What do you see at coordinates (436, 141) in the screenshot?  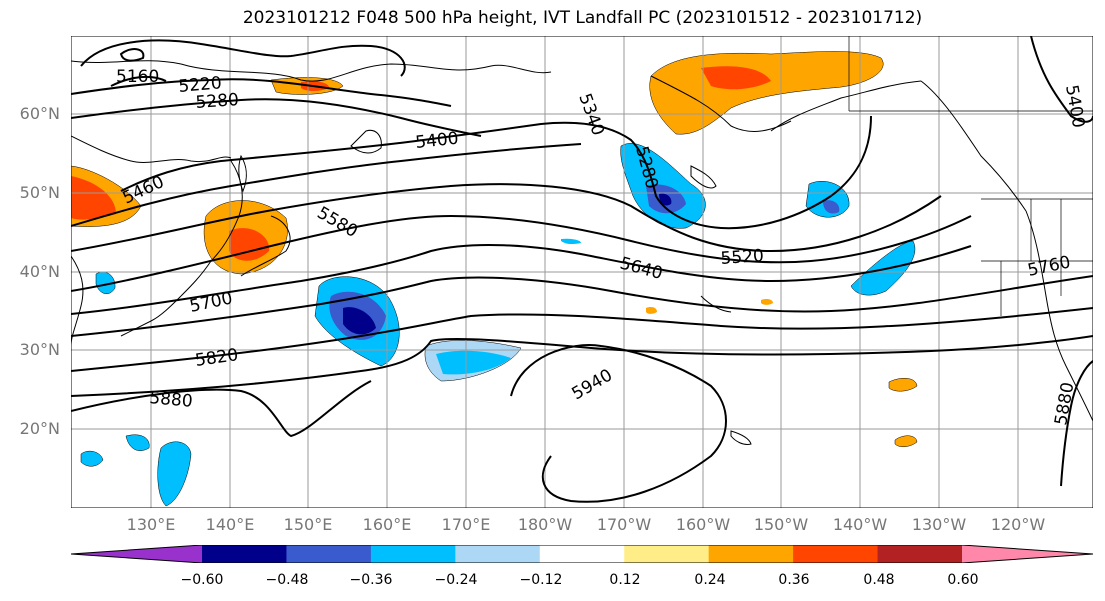 I see `contour-label: 5400` at bounding box center [436, 141].